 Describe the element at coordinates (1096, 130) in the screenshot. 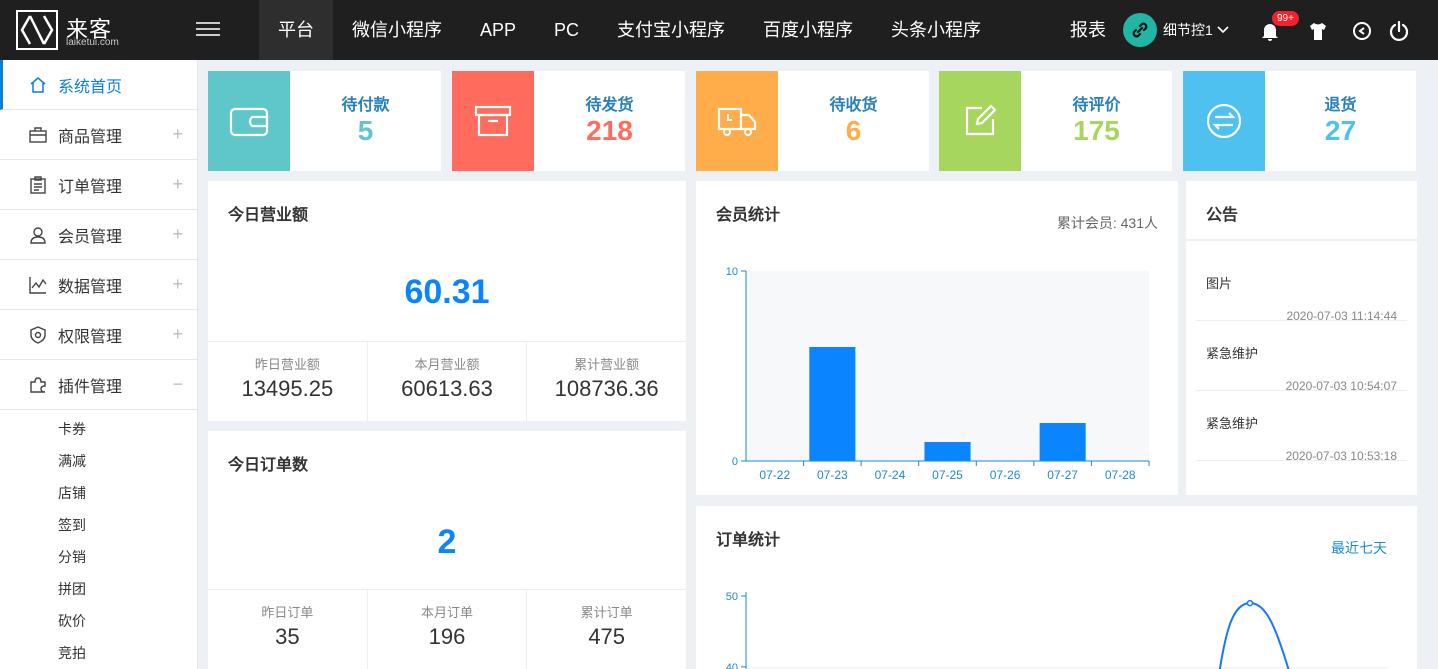

I see `stat-value: 175` at that location.